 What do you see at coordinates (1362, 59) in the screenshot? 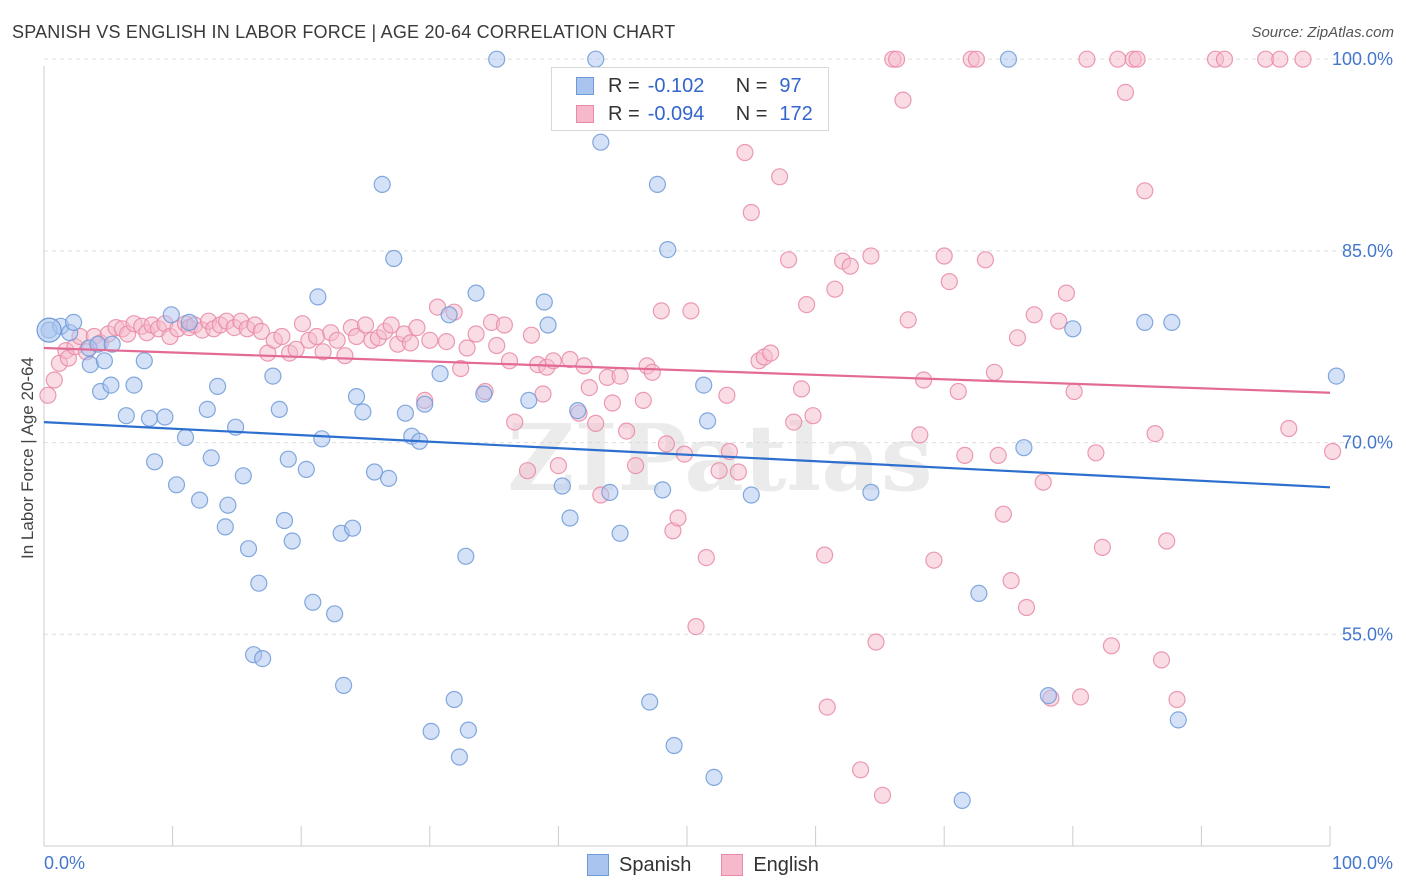
I see `y-tick-label: 100.0%` at bounding box center [1362, 59].